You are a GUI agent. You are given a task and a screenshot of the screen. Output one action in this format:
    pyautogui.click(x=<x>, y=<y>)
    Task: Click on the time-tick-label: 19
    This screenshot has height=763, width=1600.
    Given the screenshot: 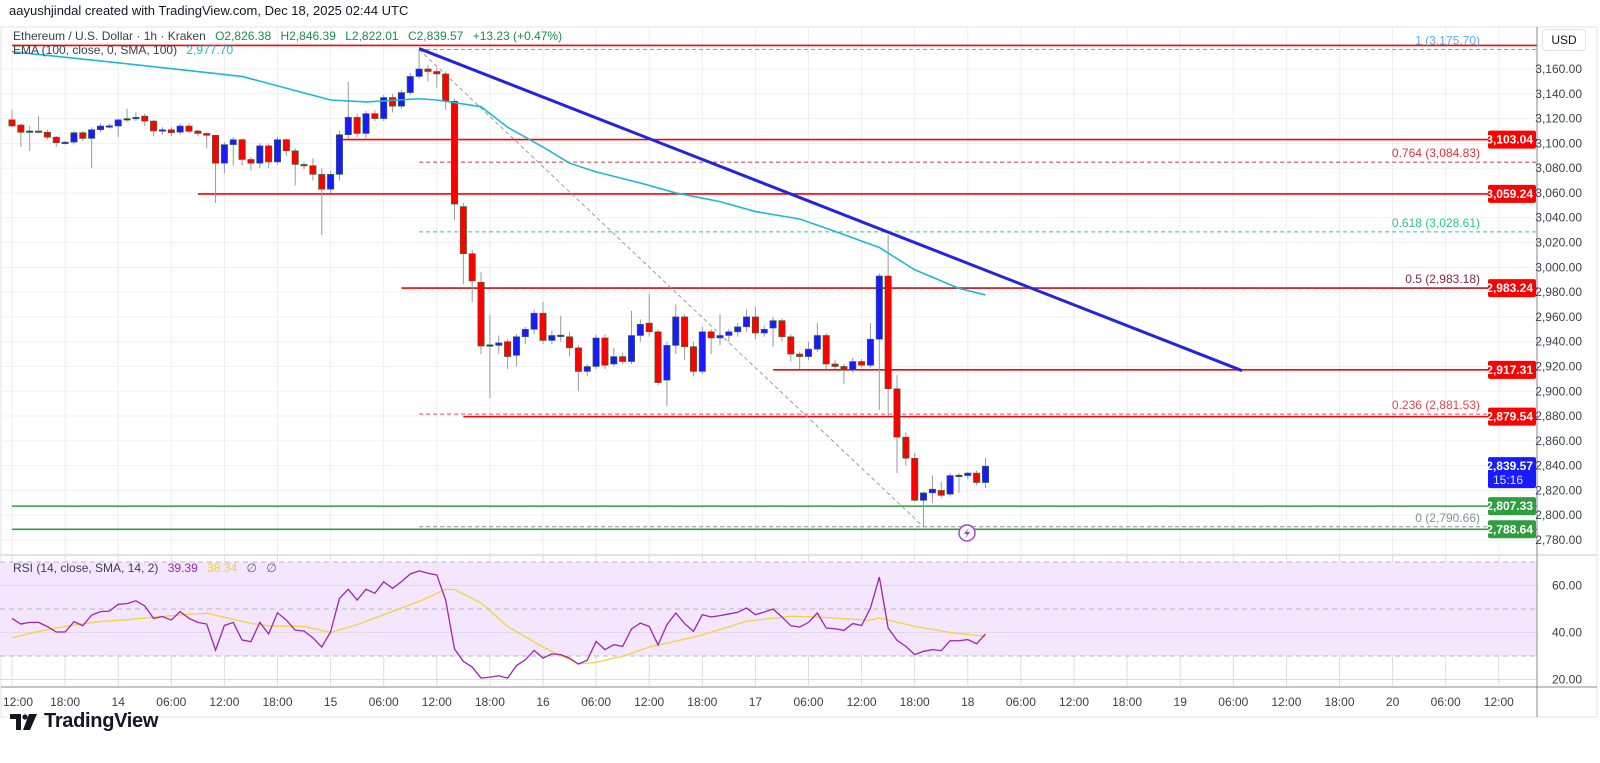 What is the action you would take?
    pyautogui.click(x=1181, y=702)
    